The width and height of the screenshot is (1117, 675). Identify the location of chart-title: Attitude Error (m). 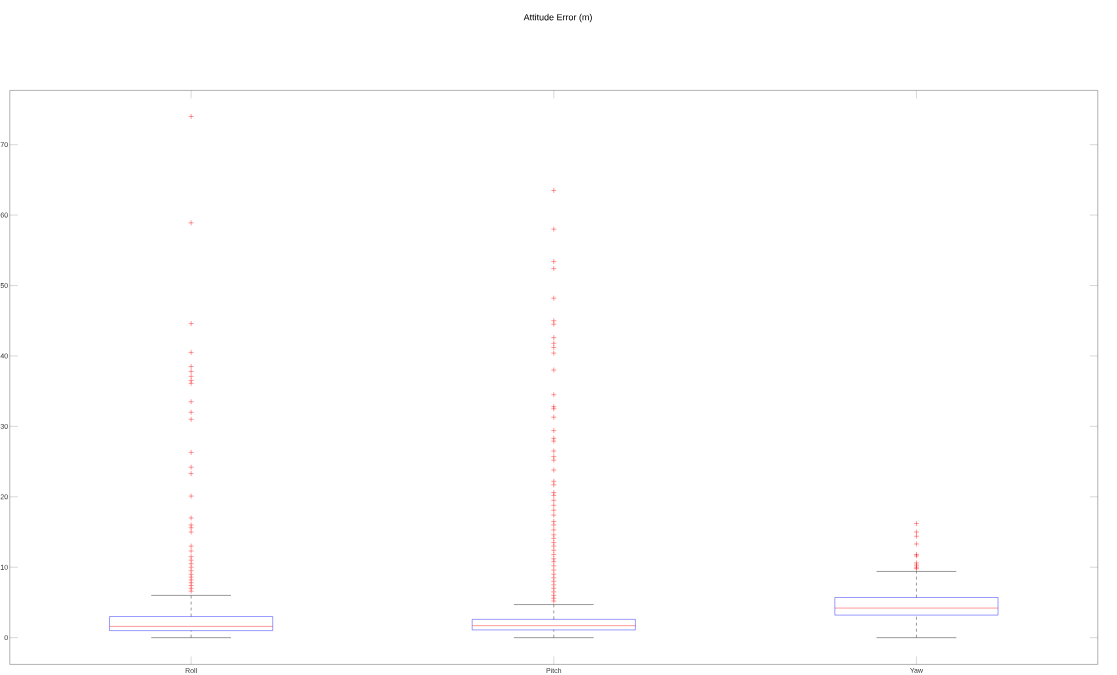
(557, 18).